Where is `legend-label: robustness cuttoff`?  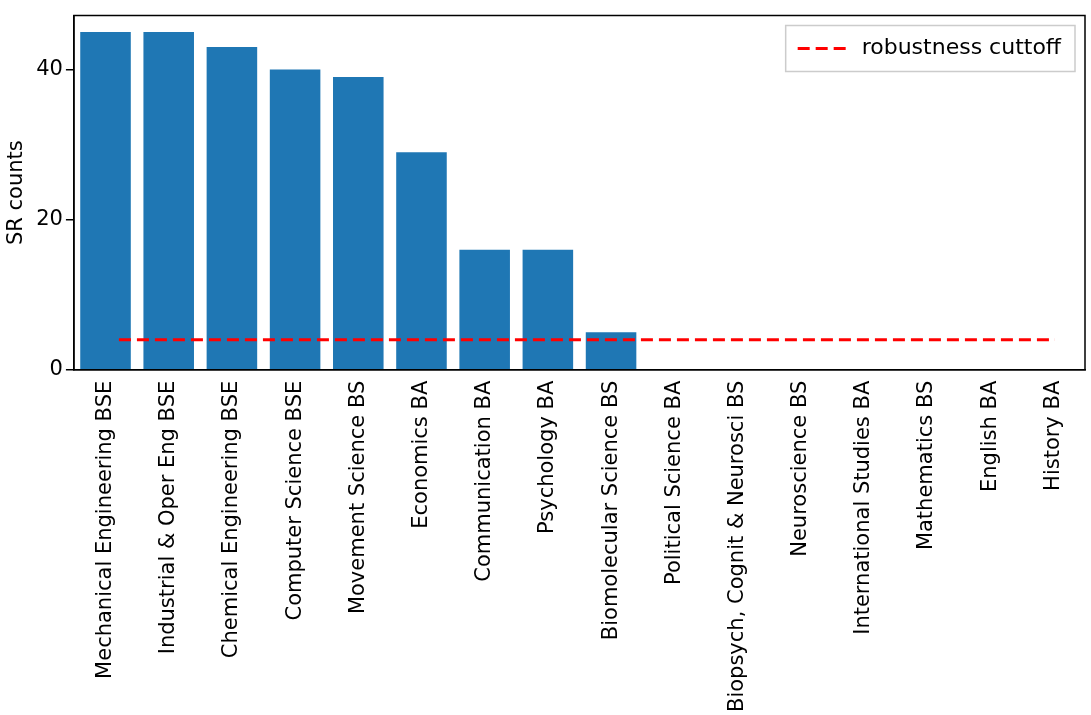
legend-label: robustness cuttoff is located at coordinates (961, 47).